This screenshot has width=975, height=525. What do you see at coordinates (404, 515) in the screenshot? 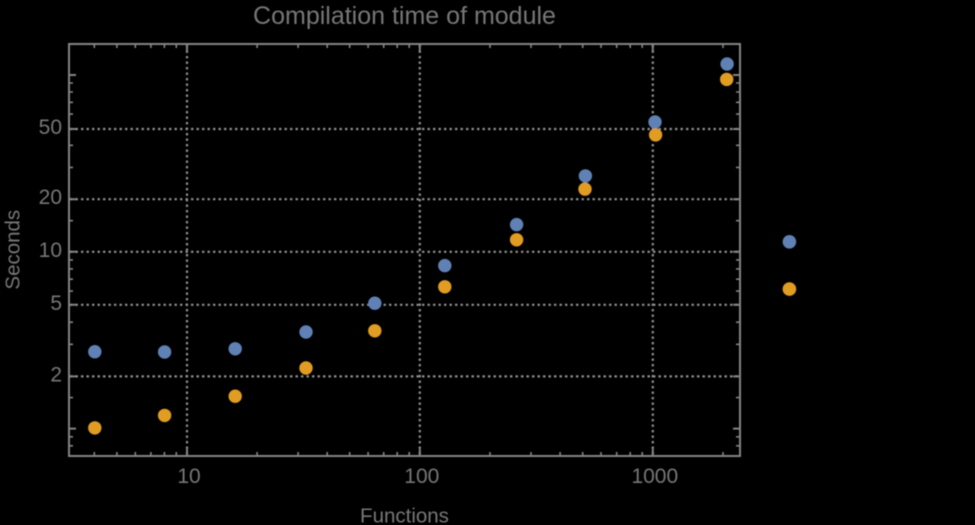
I see `svg-text: Functions` at bounding box center [404, 515].